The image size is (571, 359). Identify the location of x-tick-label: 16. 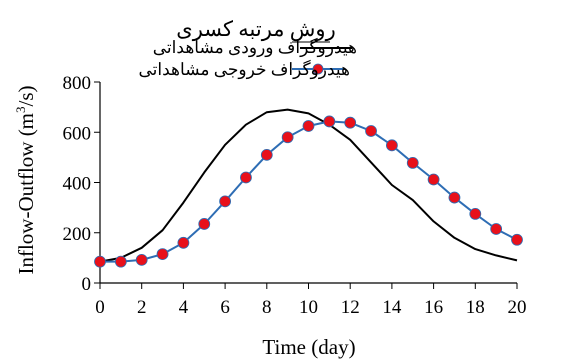
(433, 307).